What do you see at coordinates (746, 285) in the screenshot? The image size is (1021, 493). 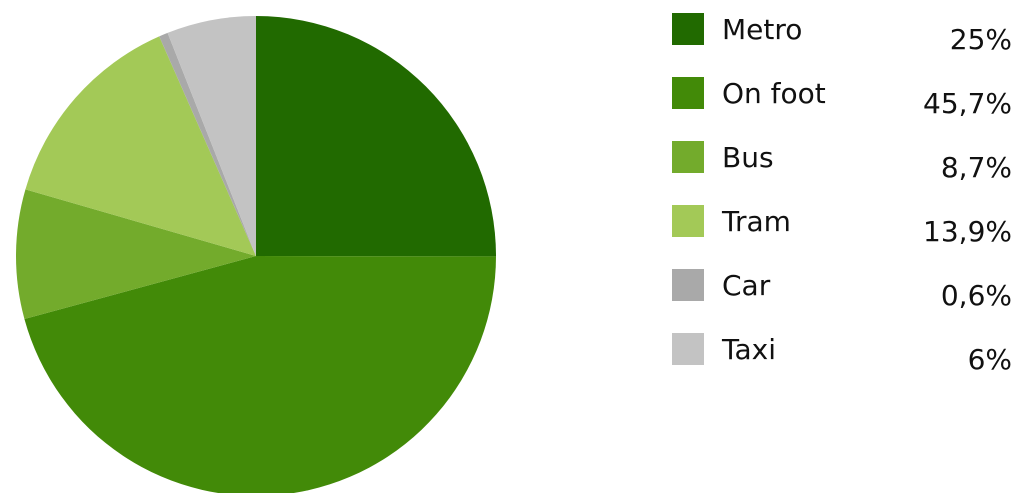 I see `legend-label: Car` at bounding box center [746, 285].